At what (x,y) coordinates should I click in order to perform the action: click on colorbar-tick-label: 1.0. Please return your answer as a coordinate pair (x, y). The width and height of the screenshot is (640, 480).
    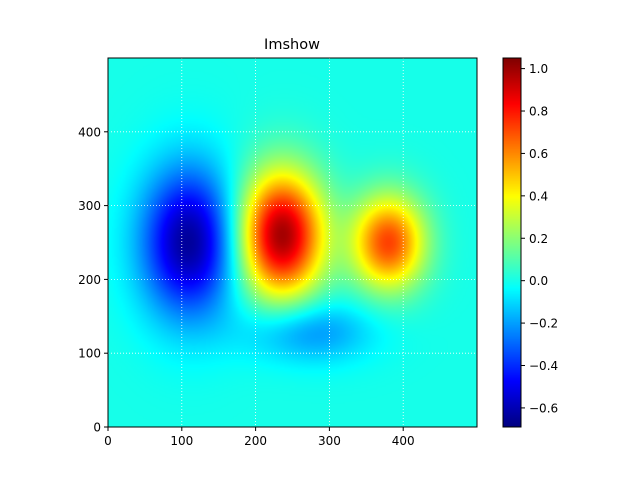
    Looking at the image, I should click on (538, 69).